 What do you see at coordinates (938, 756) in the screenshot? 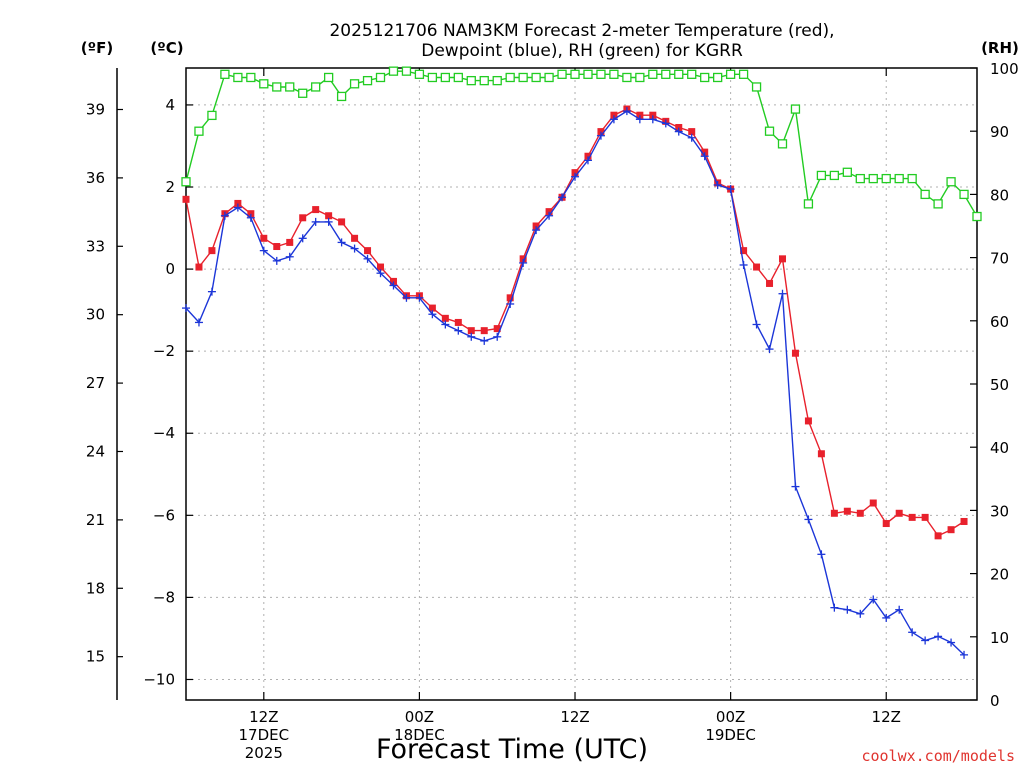
I see `watermark: coolwx.com/models` at bounding box center [938, 756].